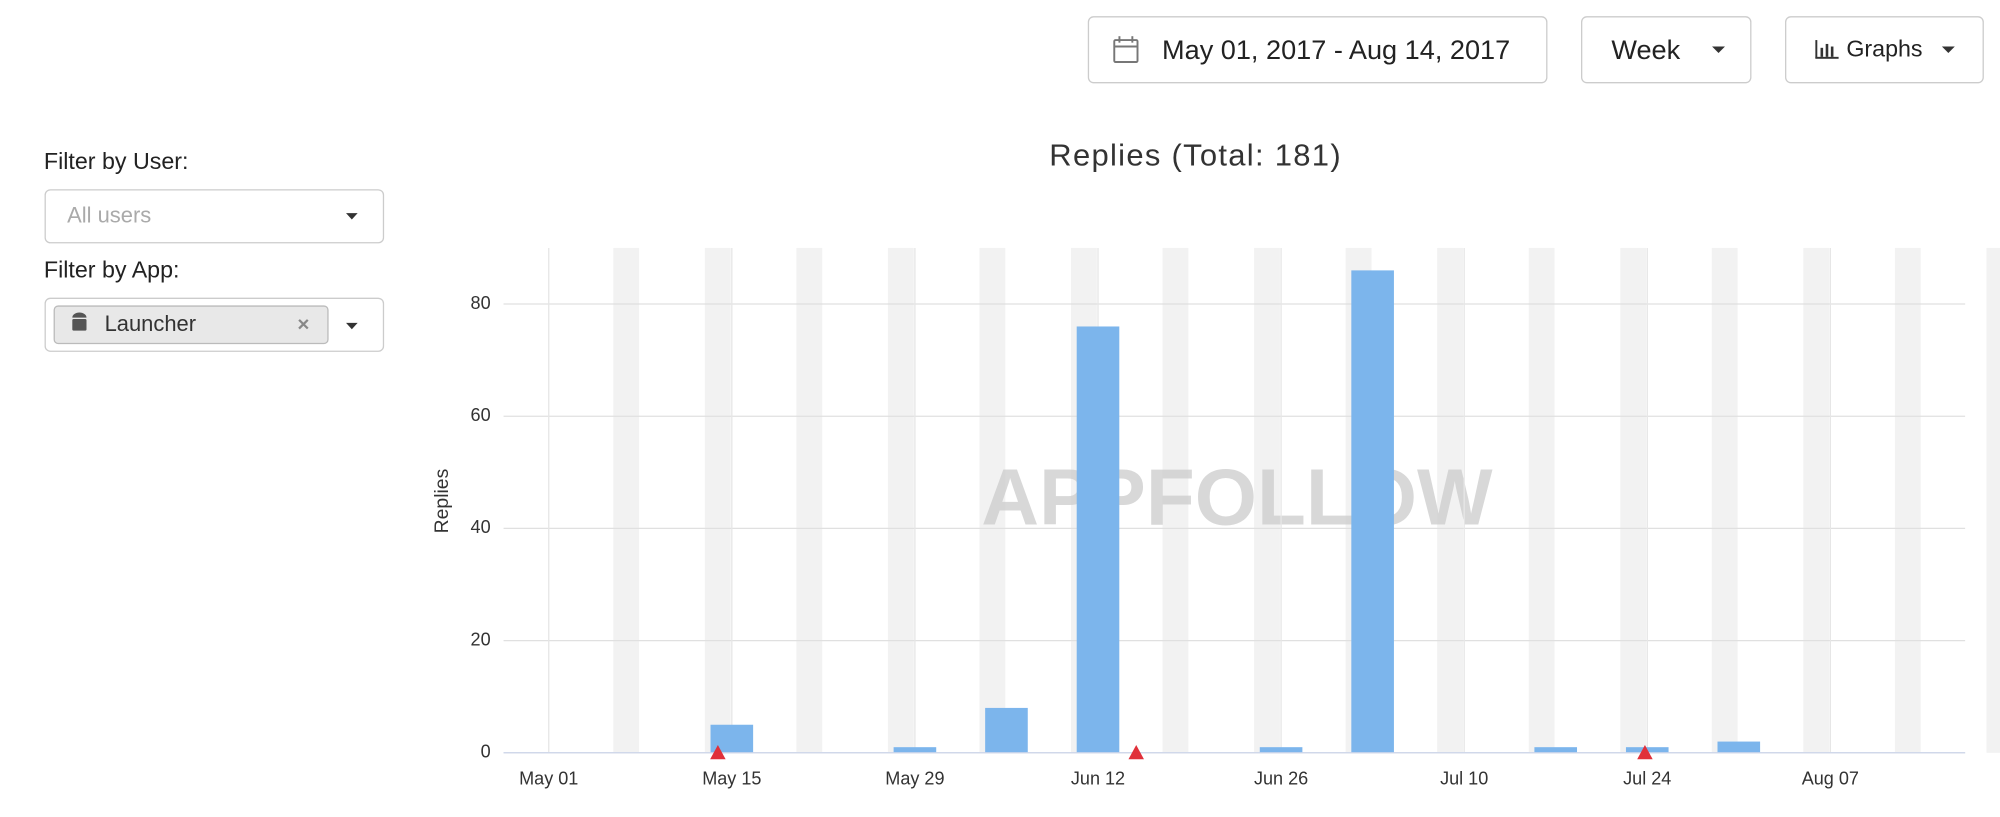 The image size is (2000, 817). What do you see at coordinates (481, 527) in the screenshot?
I see `y-tick-label: 40` at bounding box center [481, 527].